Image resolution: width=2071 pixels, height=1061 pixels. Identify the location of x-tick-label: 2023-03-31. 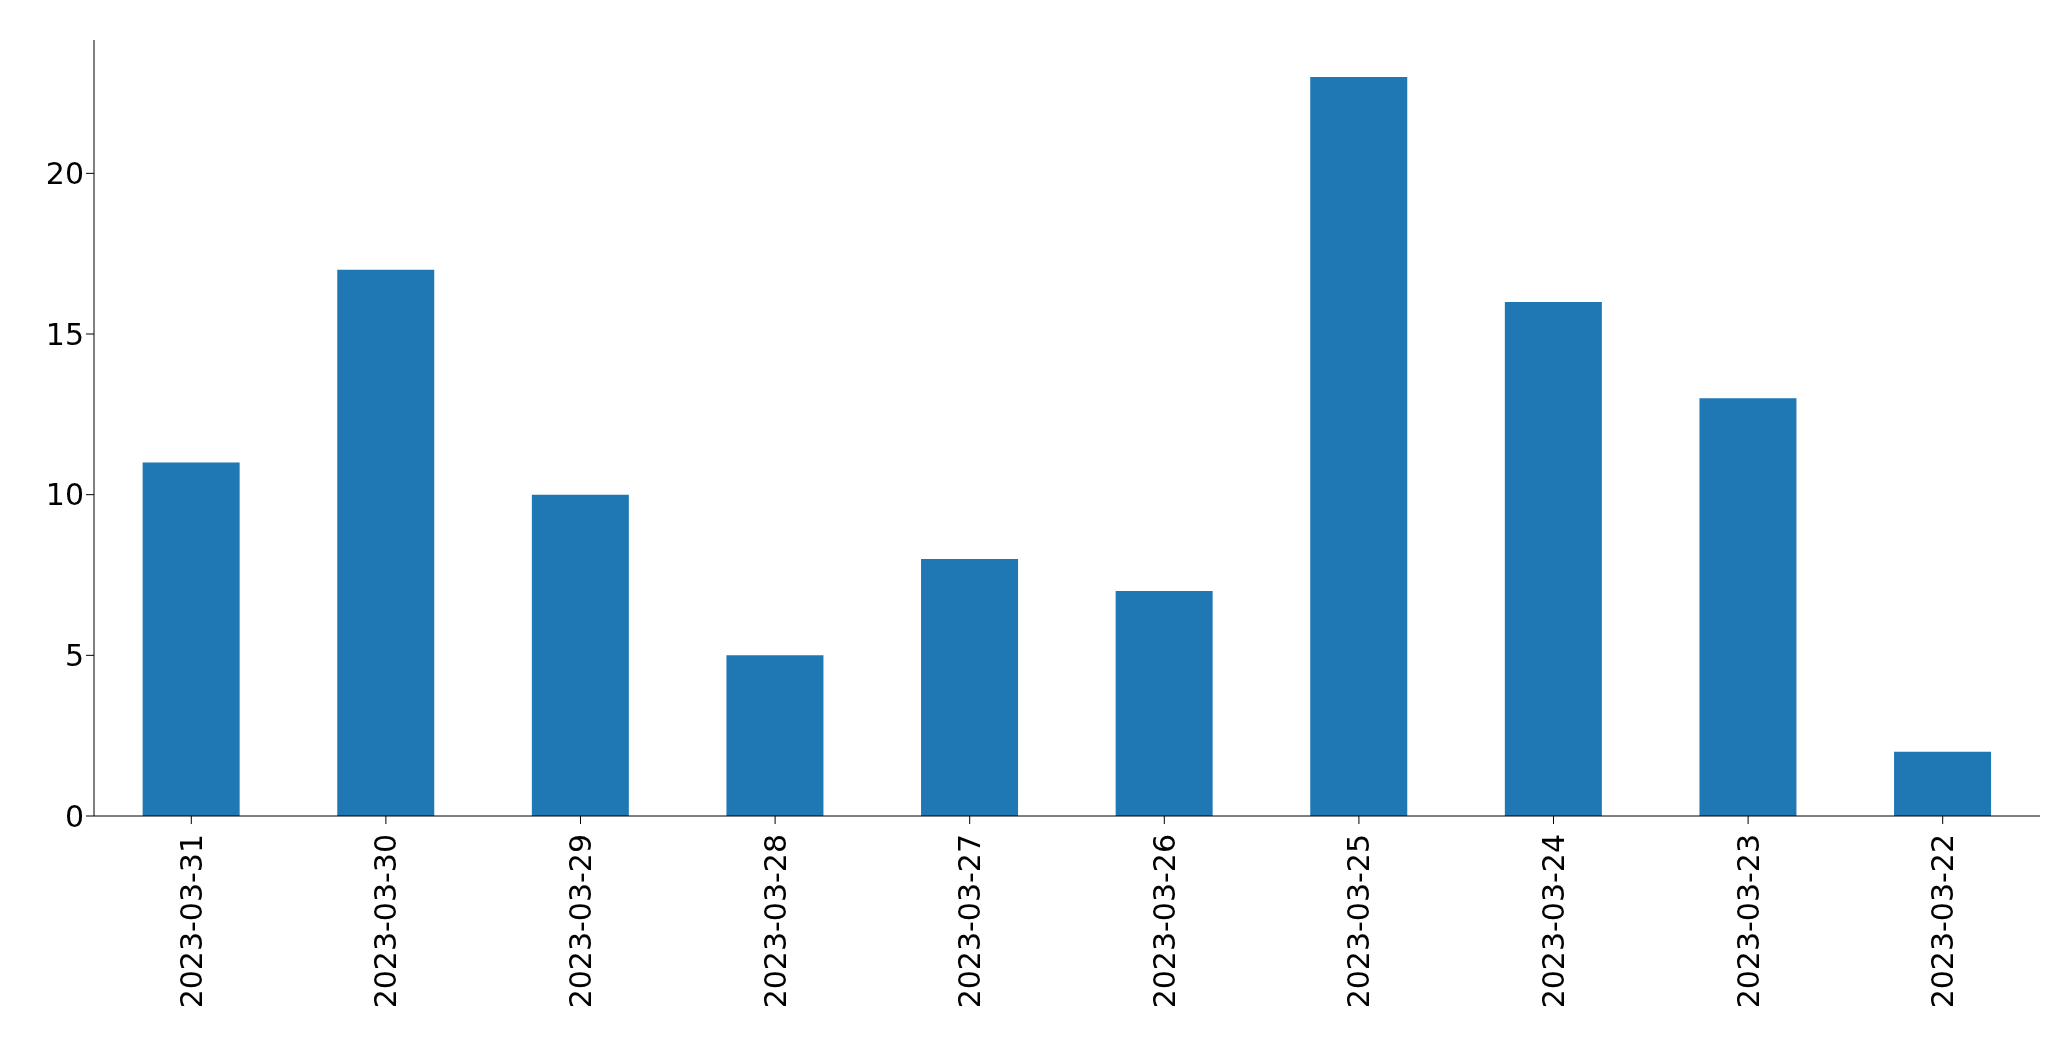
(191, 921).